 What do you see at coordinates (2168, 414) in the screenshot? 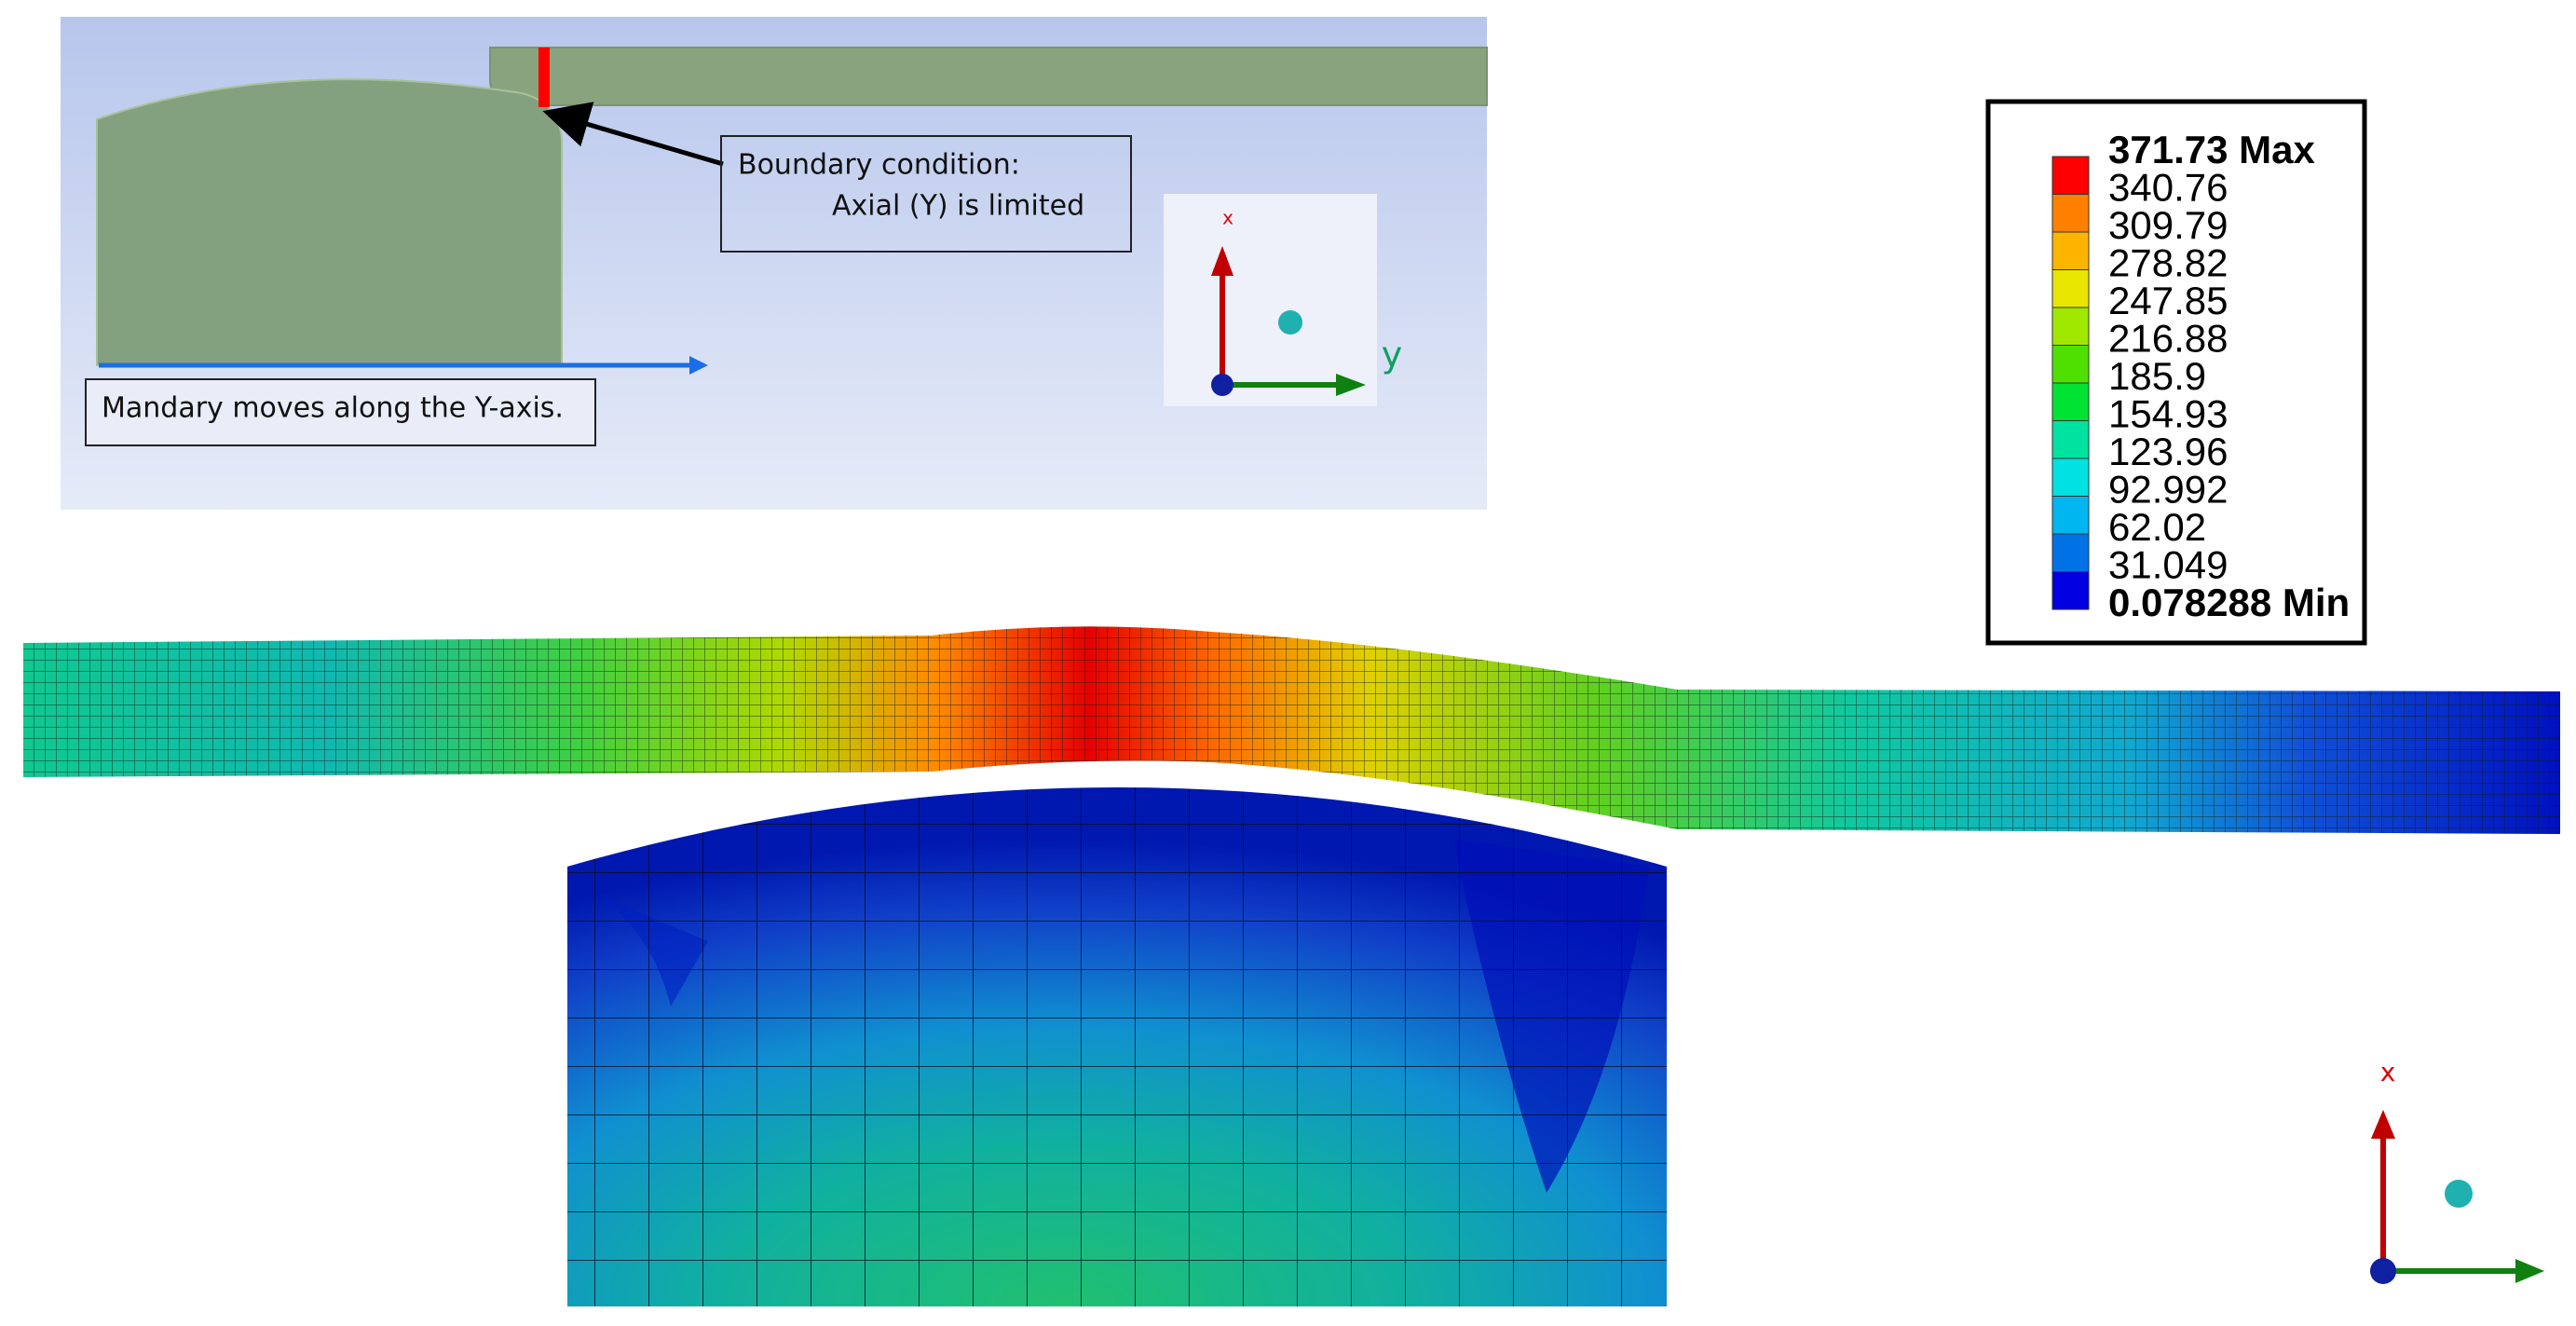
I see `legend-label: 154.93` at bounding box center [2168, 414].